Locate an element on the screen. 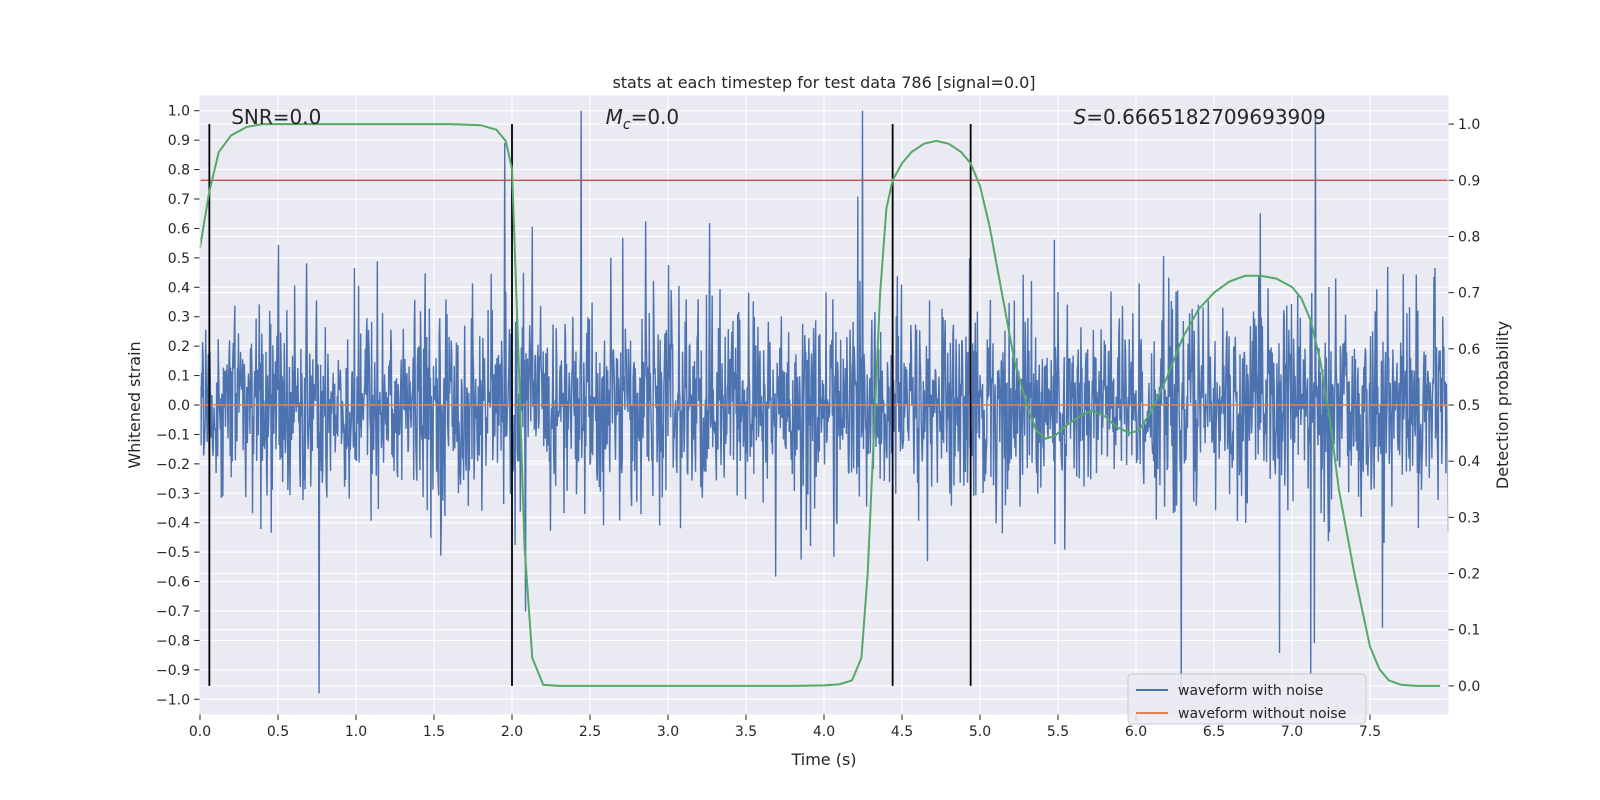 The image size is (1600, 800). annotation-s-symbol: S is located at coordinates (1080, 117).